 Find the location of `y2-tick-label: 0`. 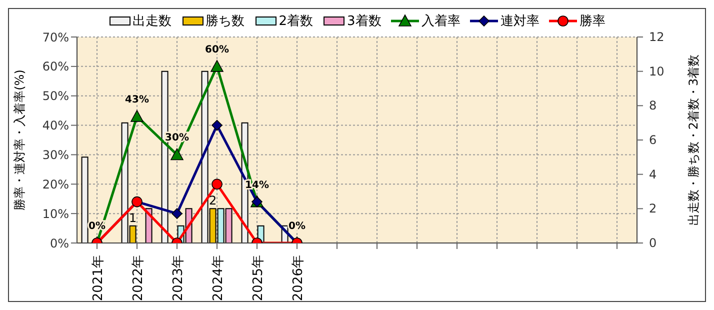

y2-tick-label: 0 is located at coordinates (653, 243).